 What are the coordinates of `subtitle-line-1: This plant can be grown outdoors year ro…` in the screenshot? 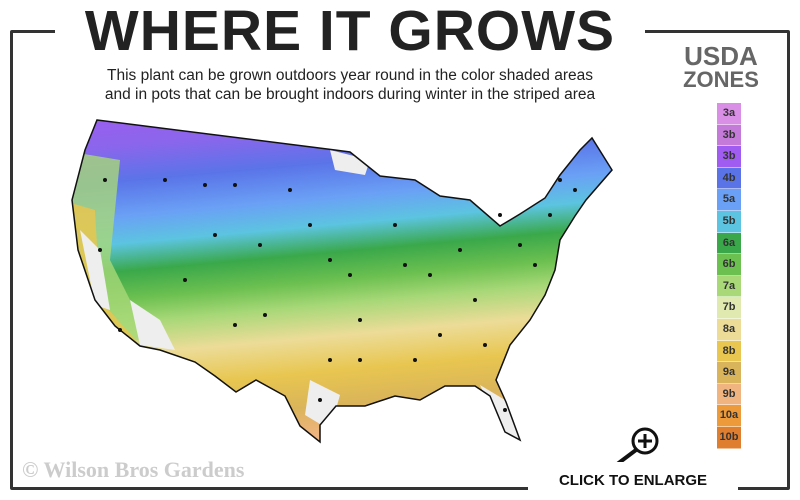 It's located at (350, 75).